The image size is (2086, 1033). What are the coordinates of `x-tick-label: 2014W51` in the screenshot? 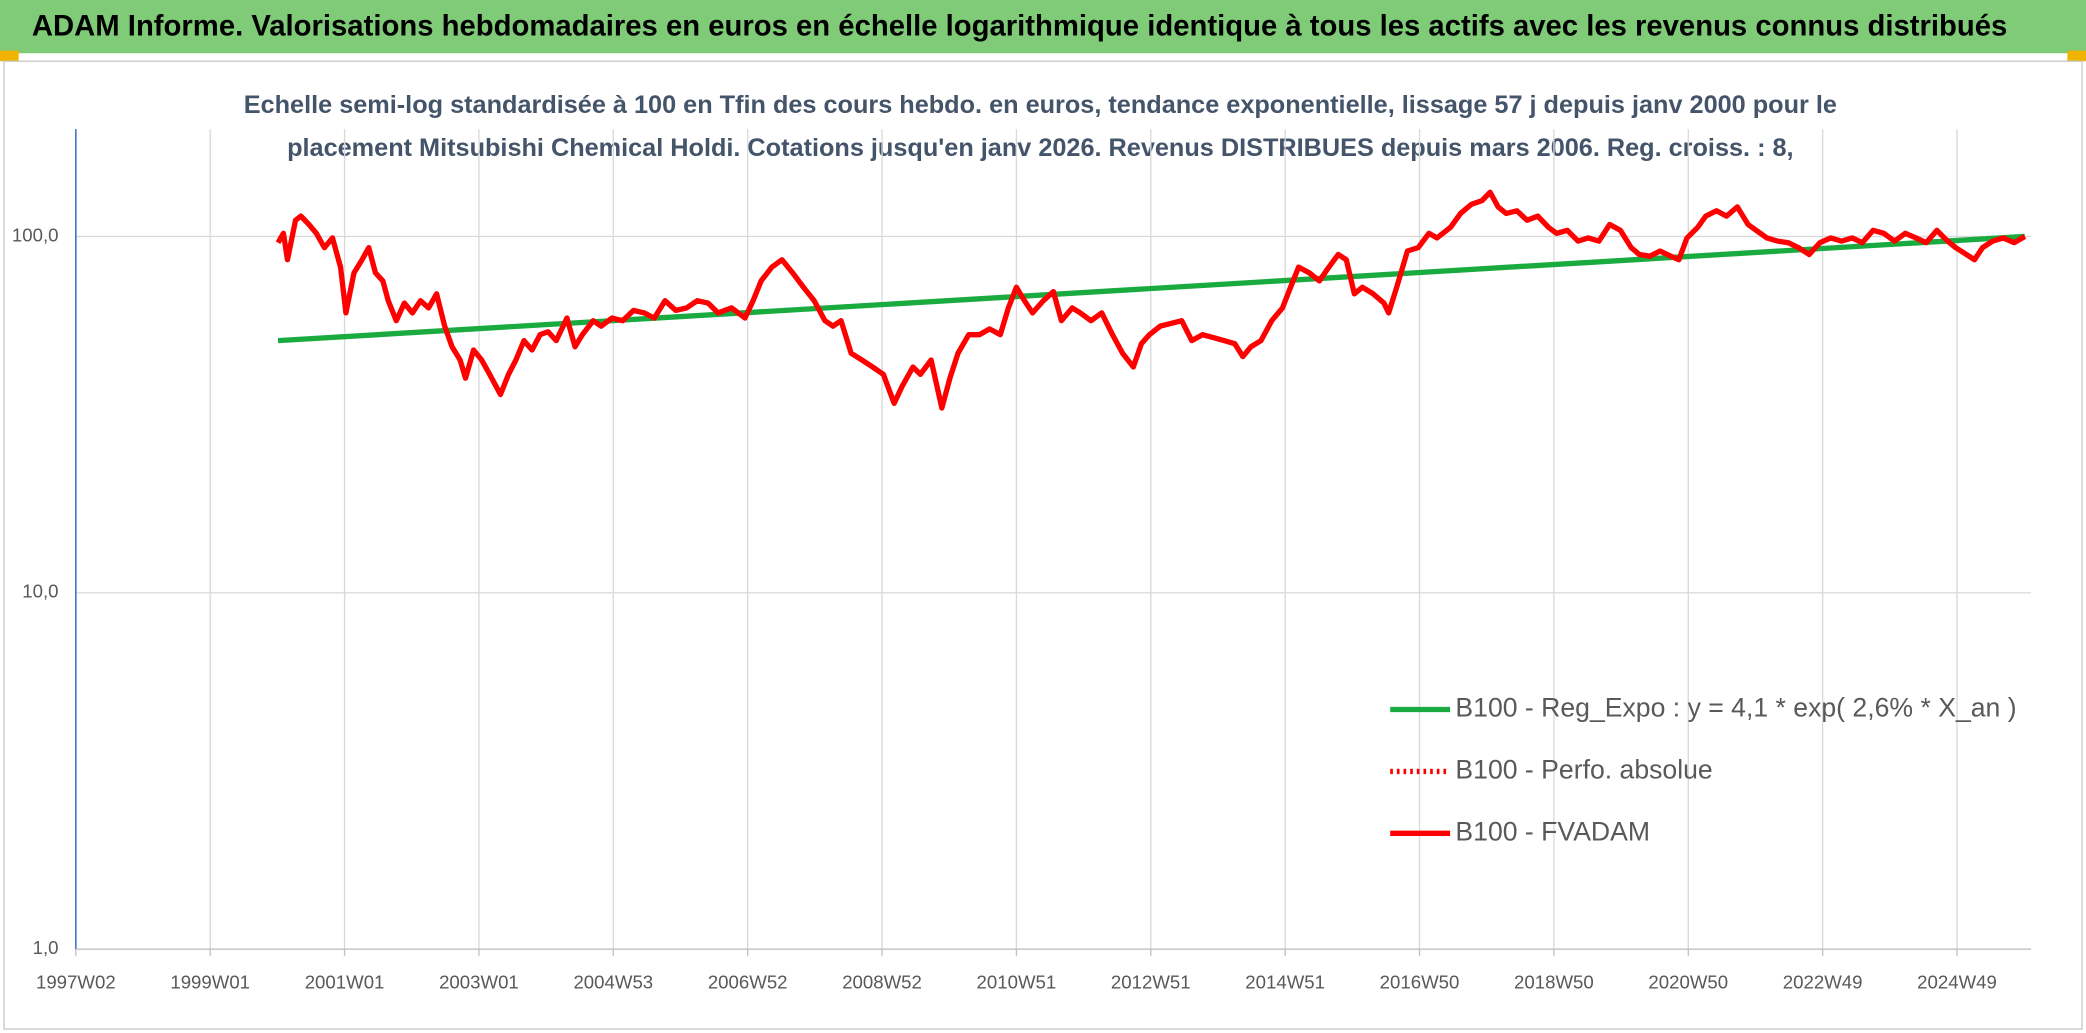 It's located at (1285, 982).